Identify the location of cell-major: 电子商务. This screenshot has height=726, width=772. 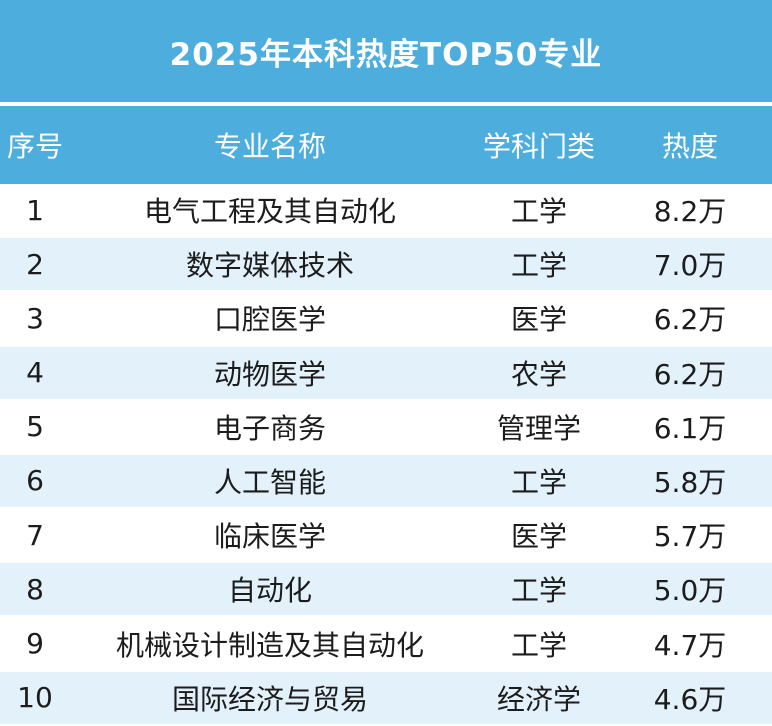
(269, 428).